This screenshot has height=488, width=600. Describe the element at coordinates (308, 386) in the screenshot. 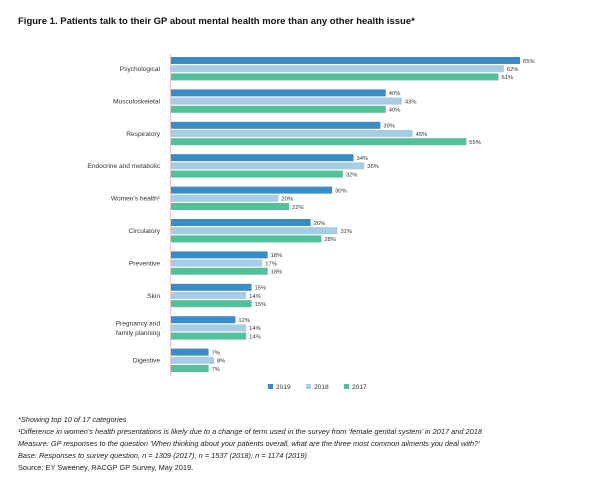

I see `legend-swatch-2018` at that location.